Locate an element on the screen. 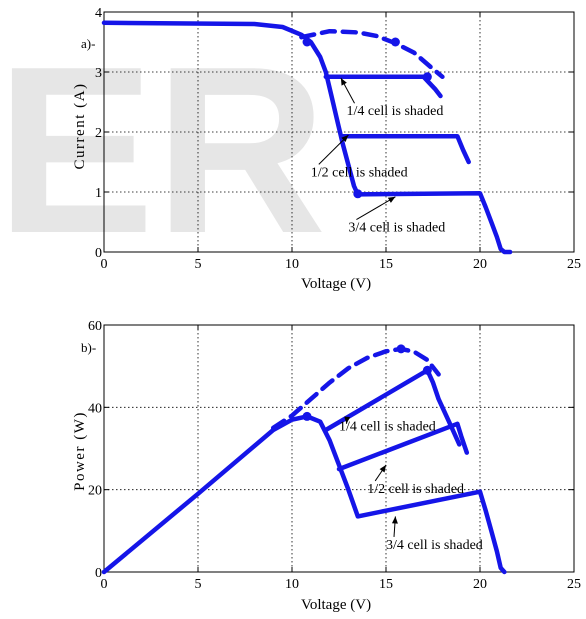 This screenshot has height=619, width=586. y-tick-label: 2 is located at coordinates (98, 133).